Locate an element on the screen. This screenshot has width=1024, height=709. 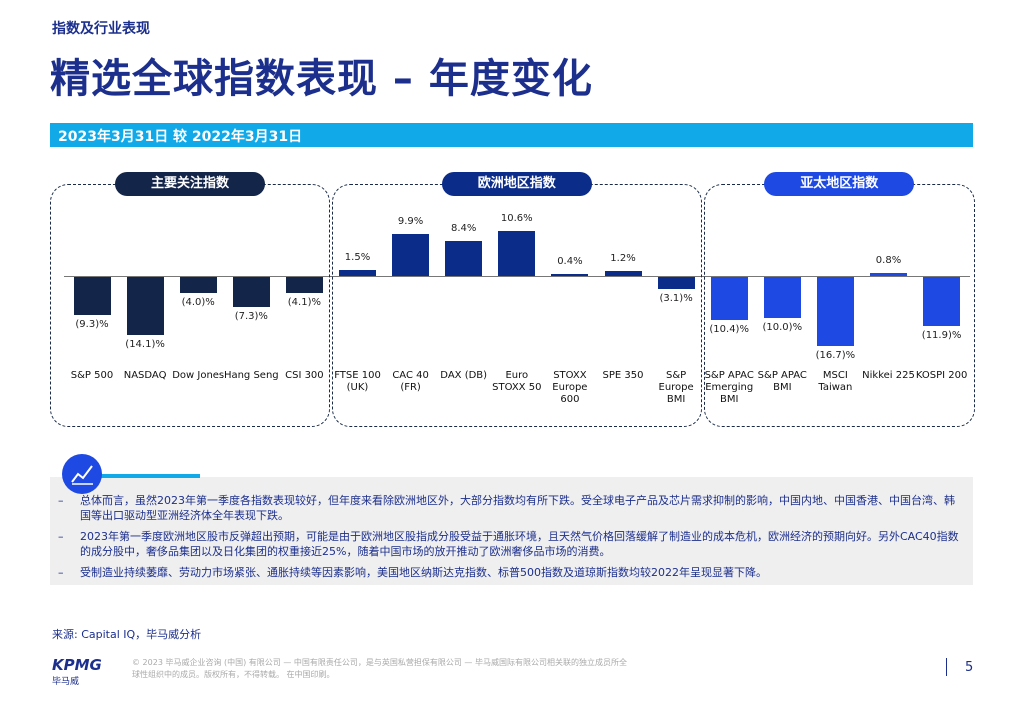
category-label: KOSPI 200 is located at coordinates (941, 375).